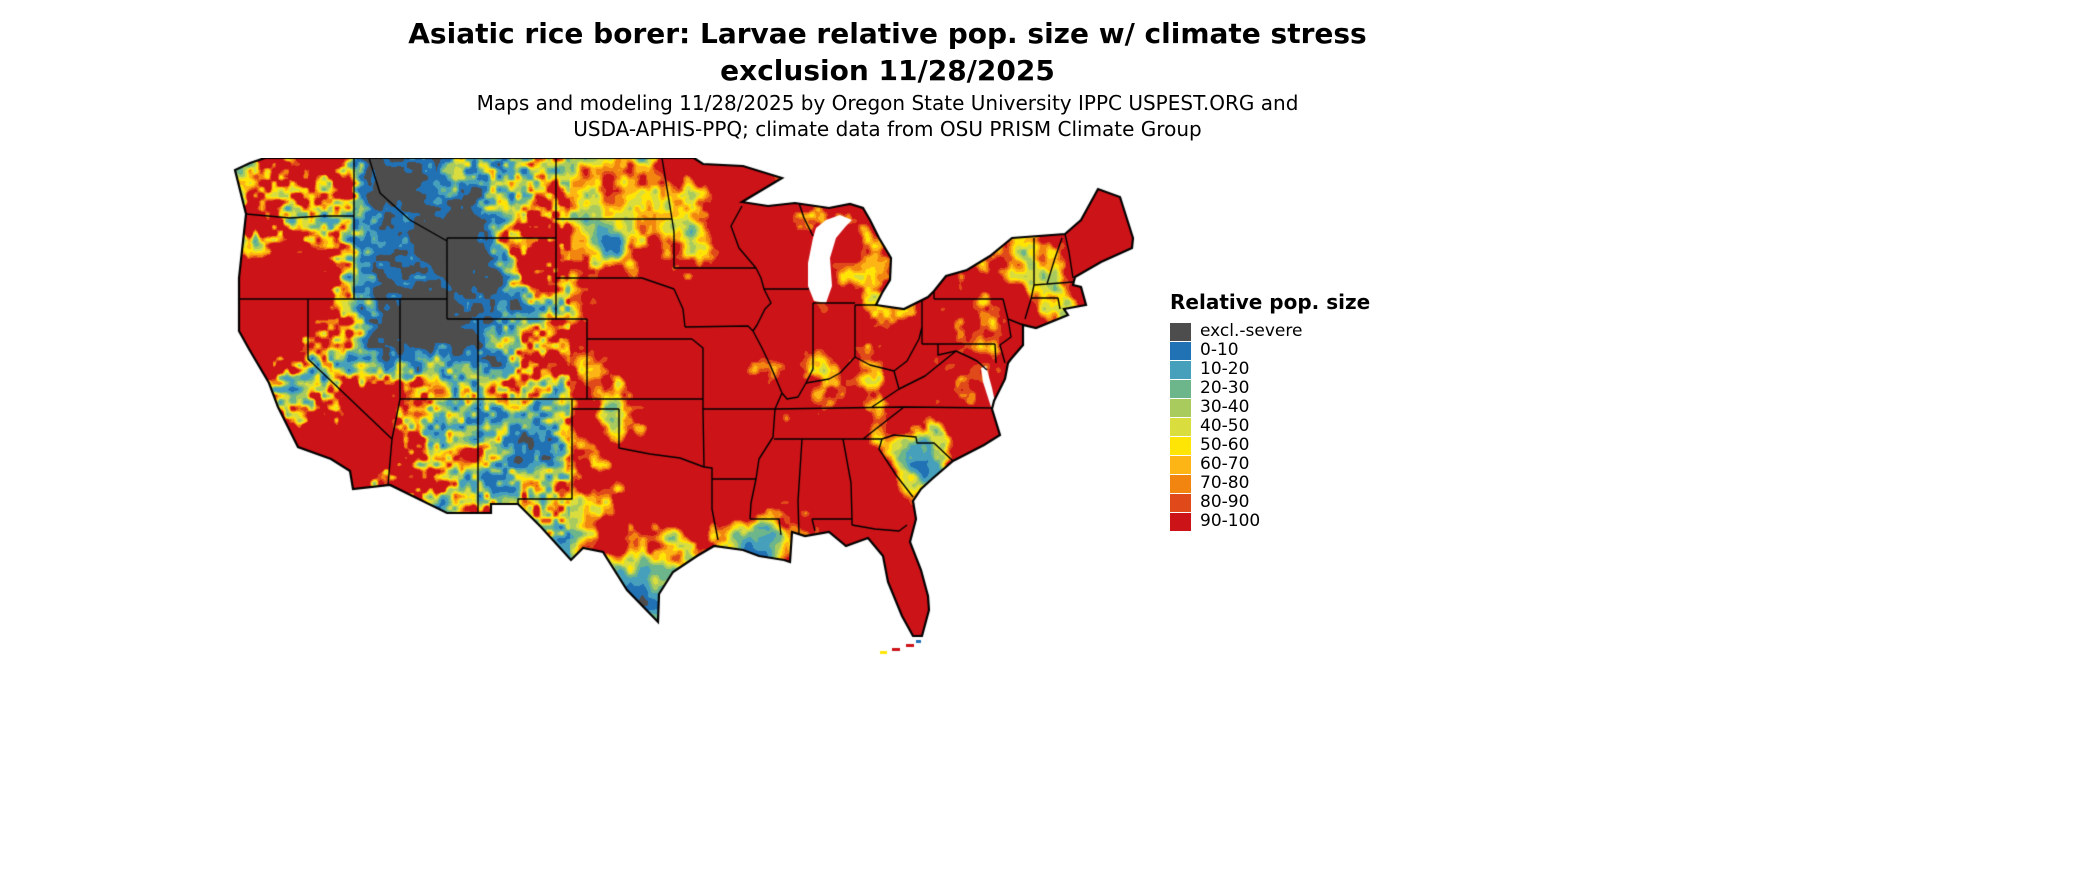  I want to click on legend-item: 10-20, so click(1300, 369).